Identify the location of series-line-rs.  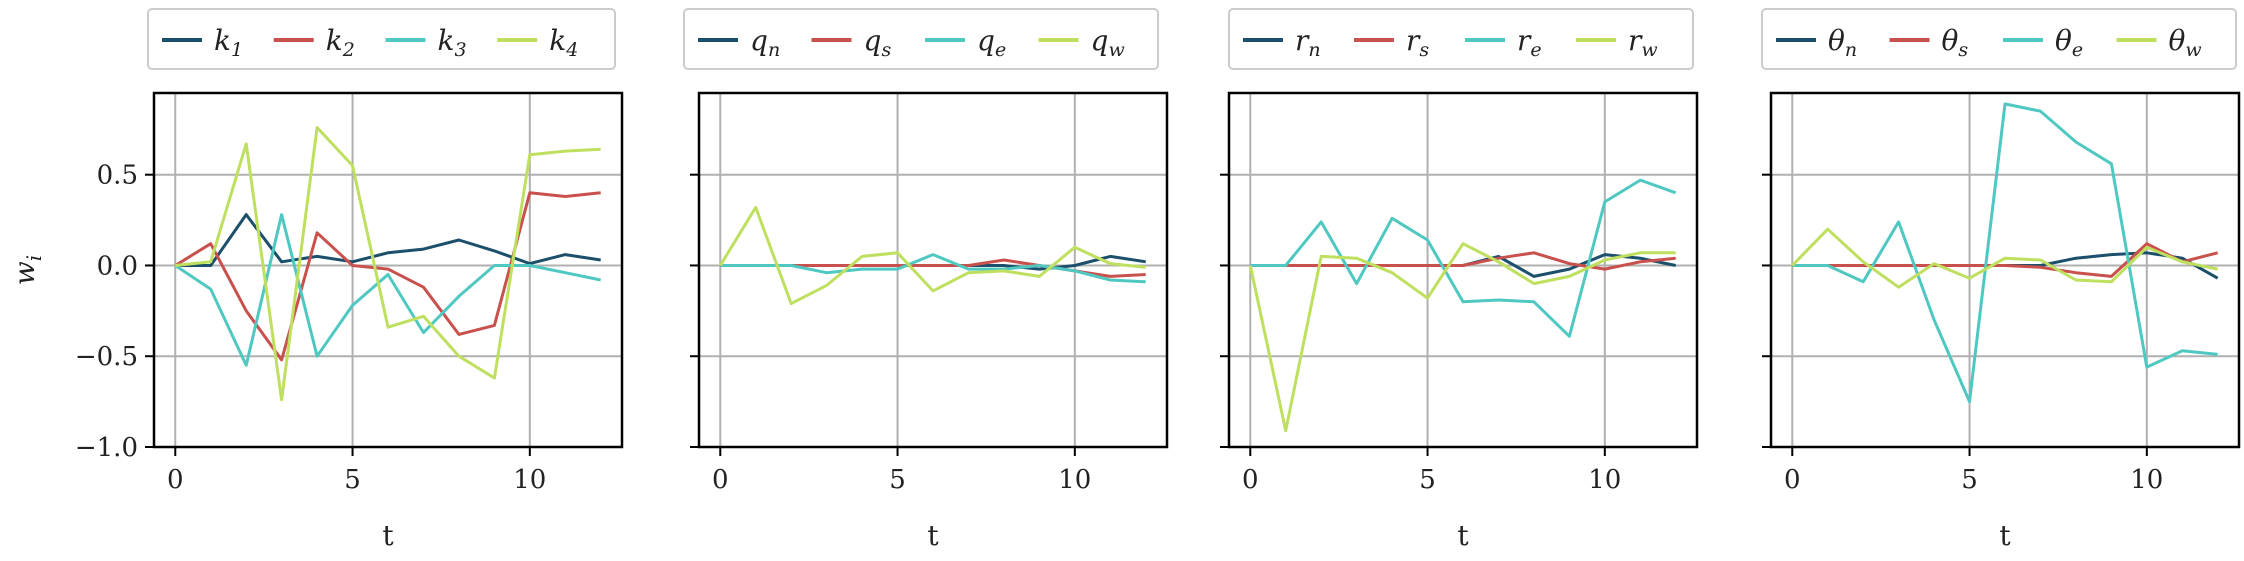
(1463, 261).